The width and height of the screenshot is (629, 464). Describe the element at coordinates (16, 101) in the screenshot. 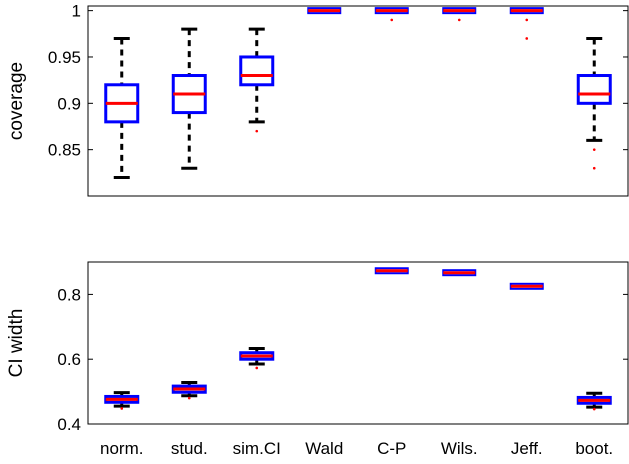

I see `coverage-ylabel: coverage` at that location.